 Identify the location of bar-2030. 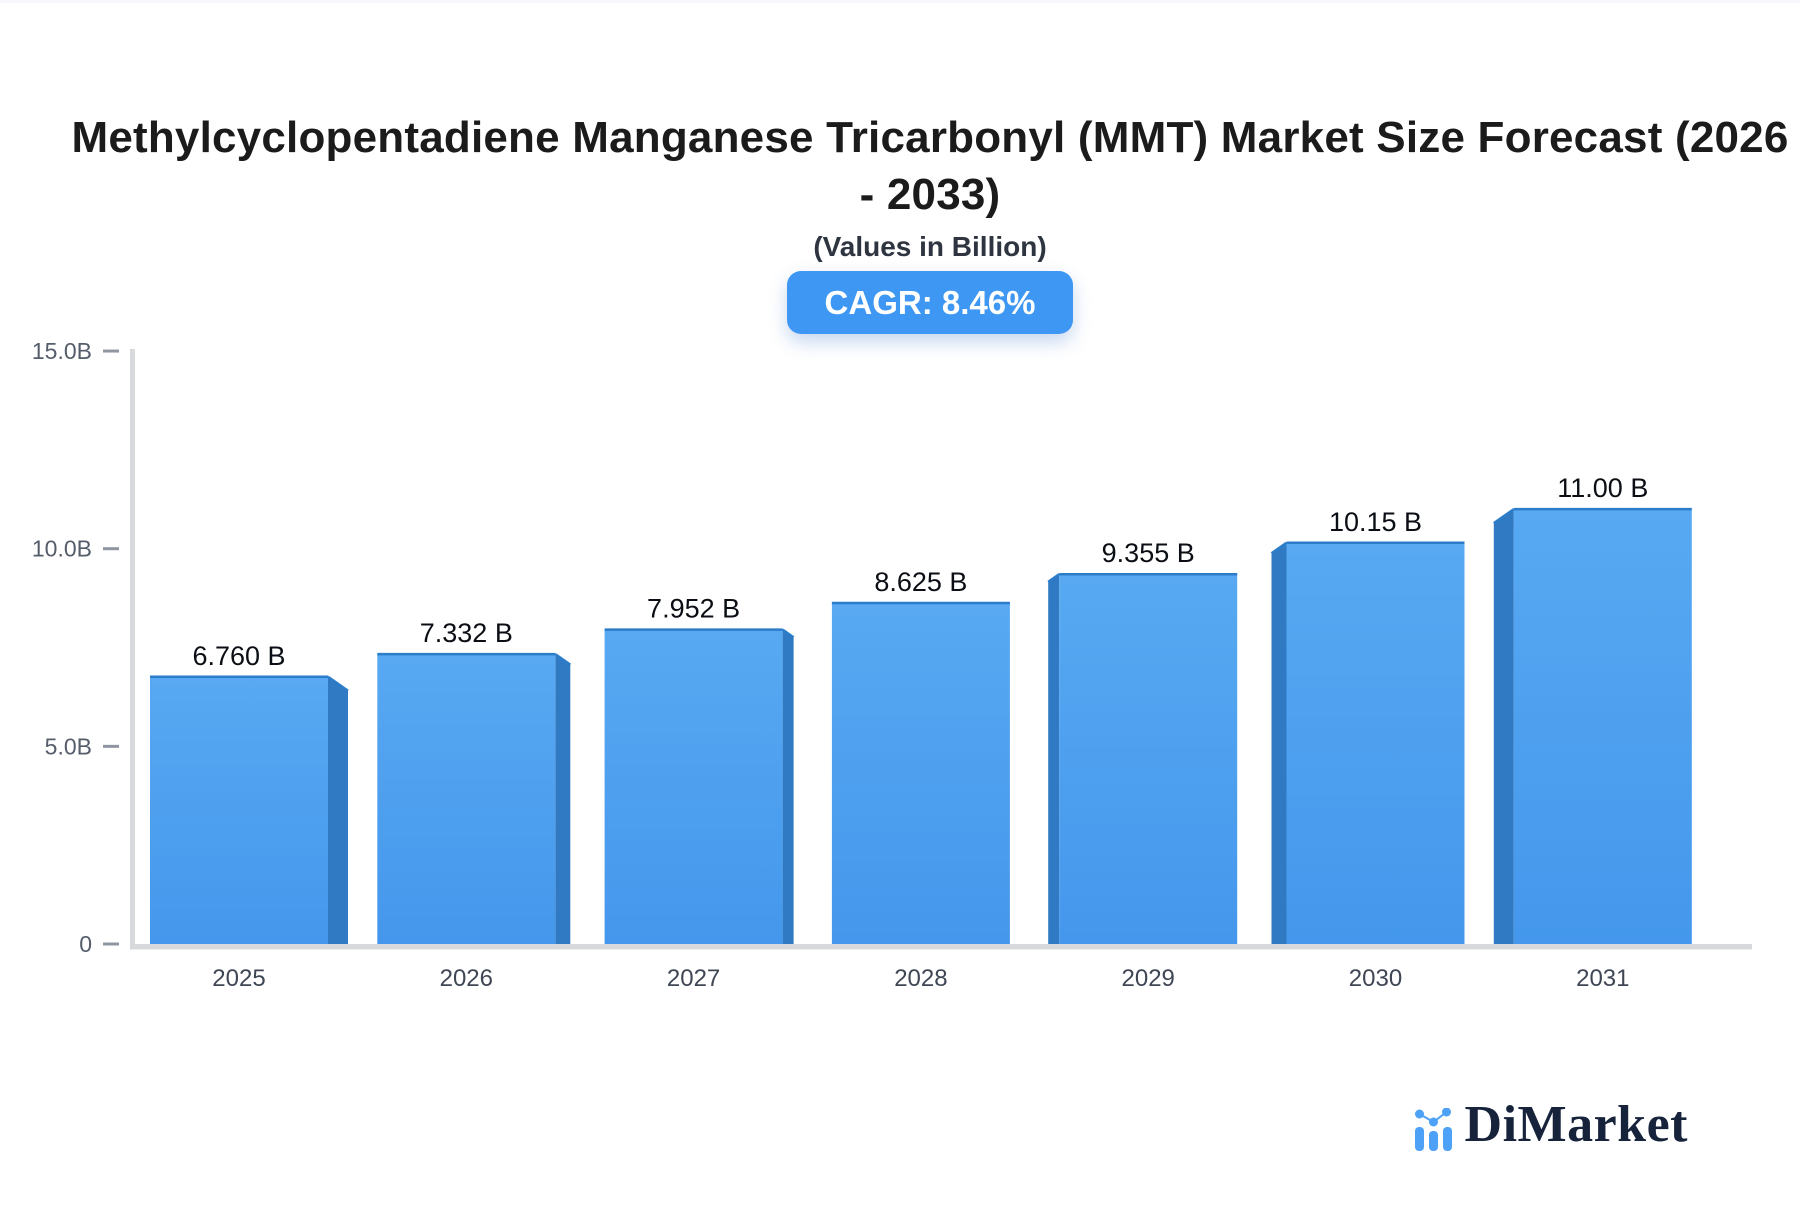
(1367, 742).